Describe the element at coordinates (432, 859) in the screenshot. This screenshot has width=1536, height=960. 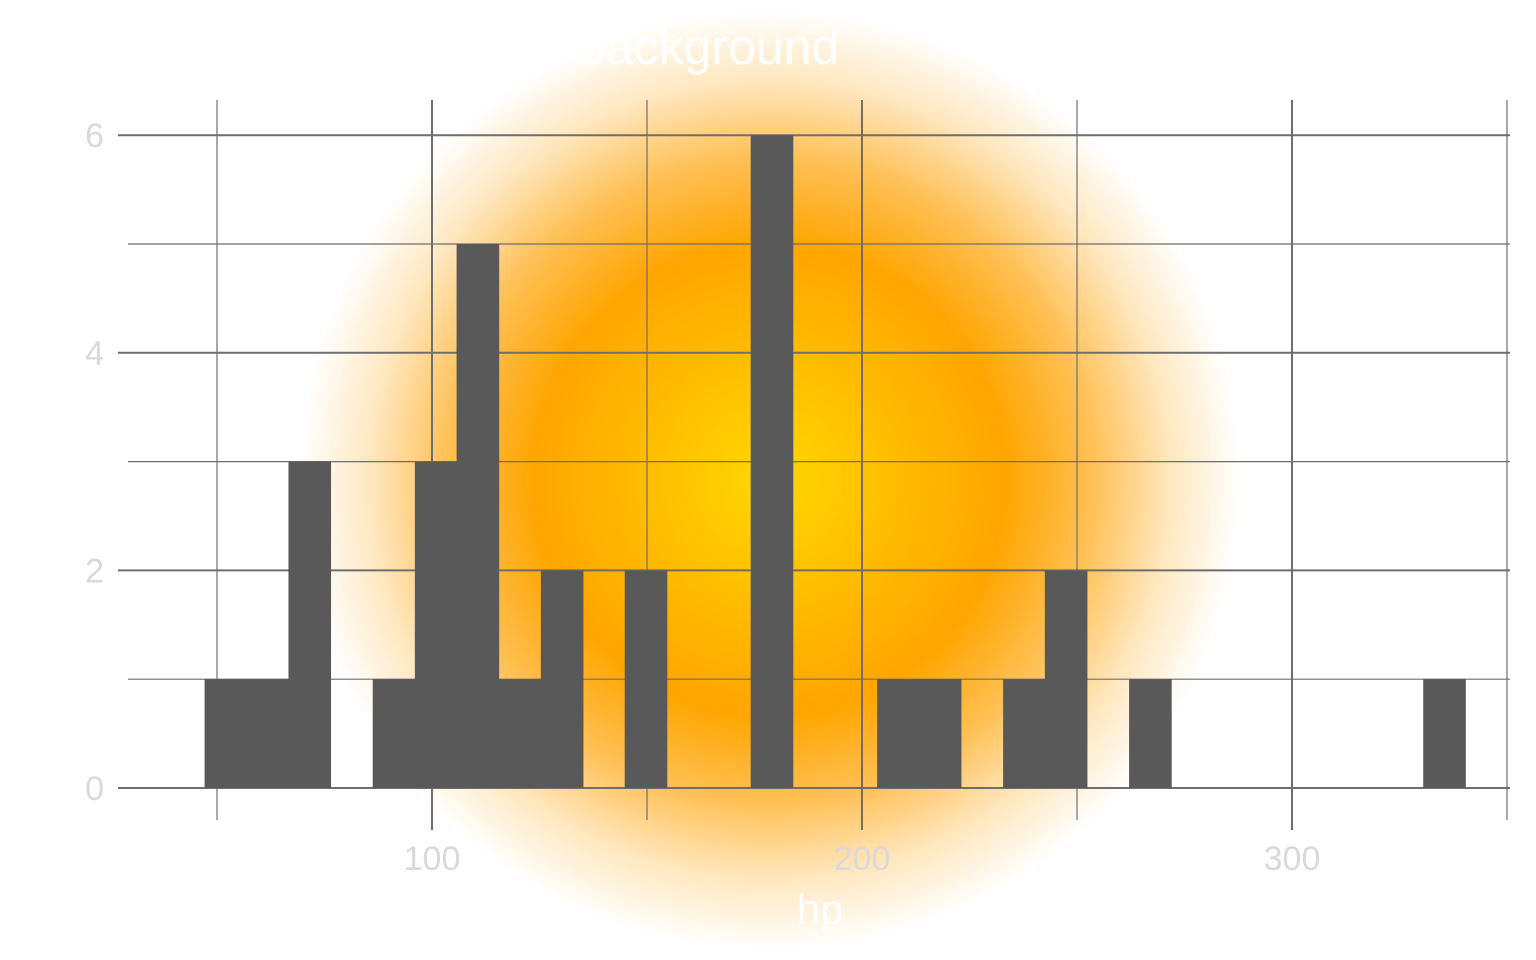
I see `x-tick-label: 100` at that location.